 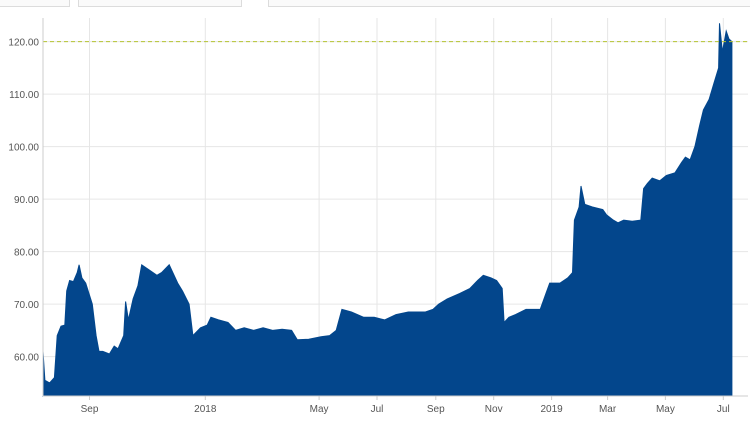 I want to click on top-tab-right, so click(x=509, y=3).